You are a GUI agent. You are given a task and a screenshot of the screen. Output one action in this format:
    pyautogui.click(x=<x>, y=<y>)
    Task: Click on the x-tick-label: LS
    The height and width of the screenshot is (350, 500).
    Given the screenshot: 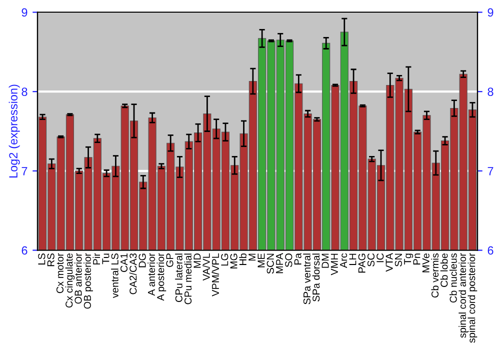 What is the action you would take?
    pyautogui.click(x=42, y=258)
    